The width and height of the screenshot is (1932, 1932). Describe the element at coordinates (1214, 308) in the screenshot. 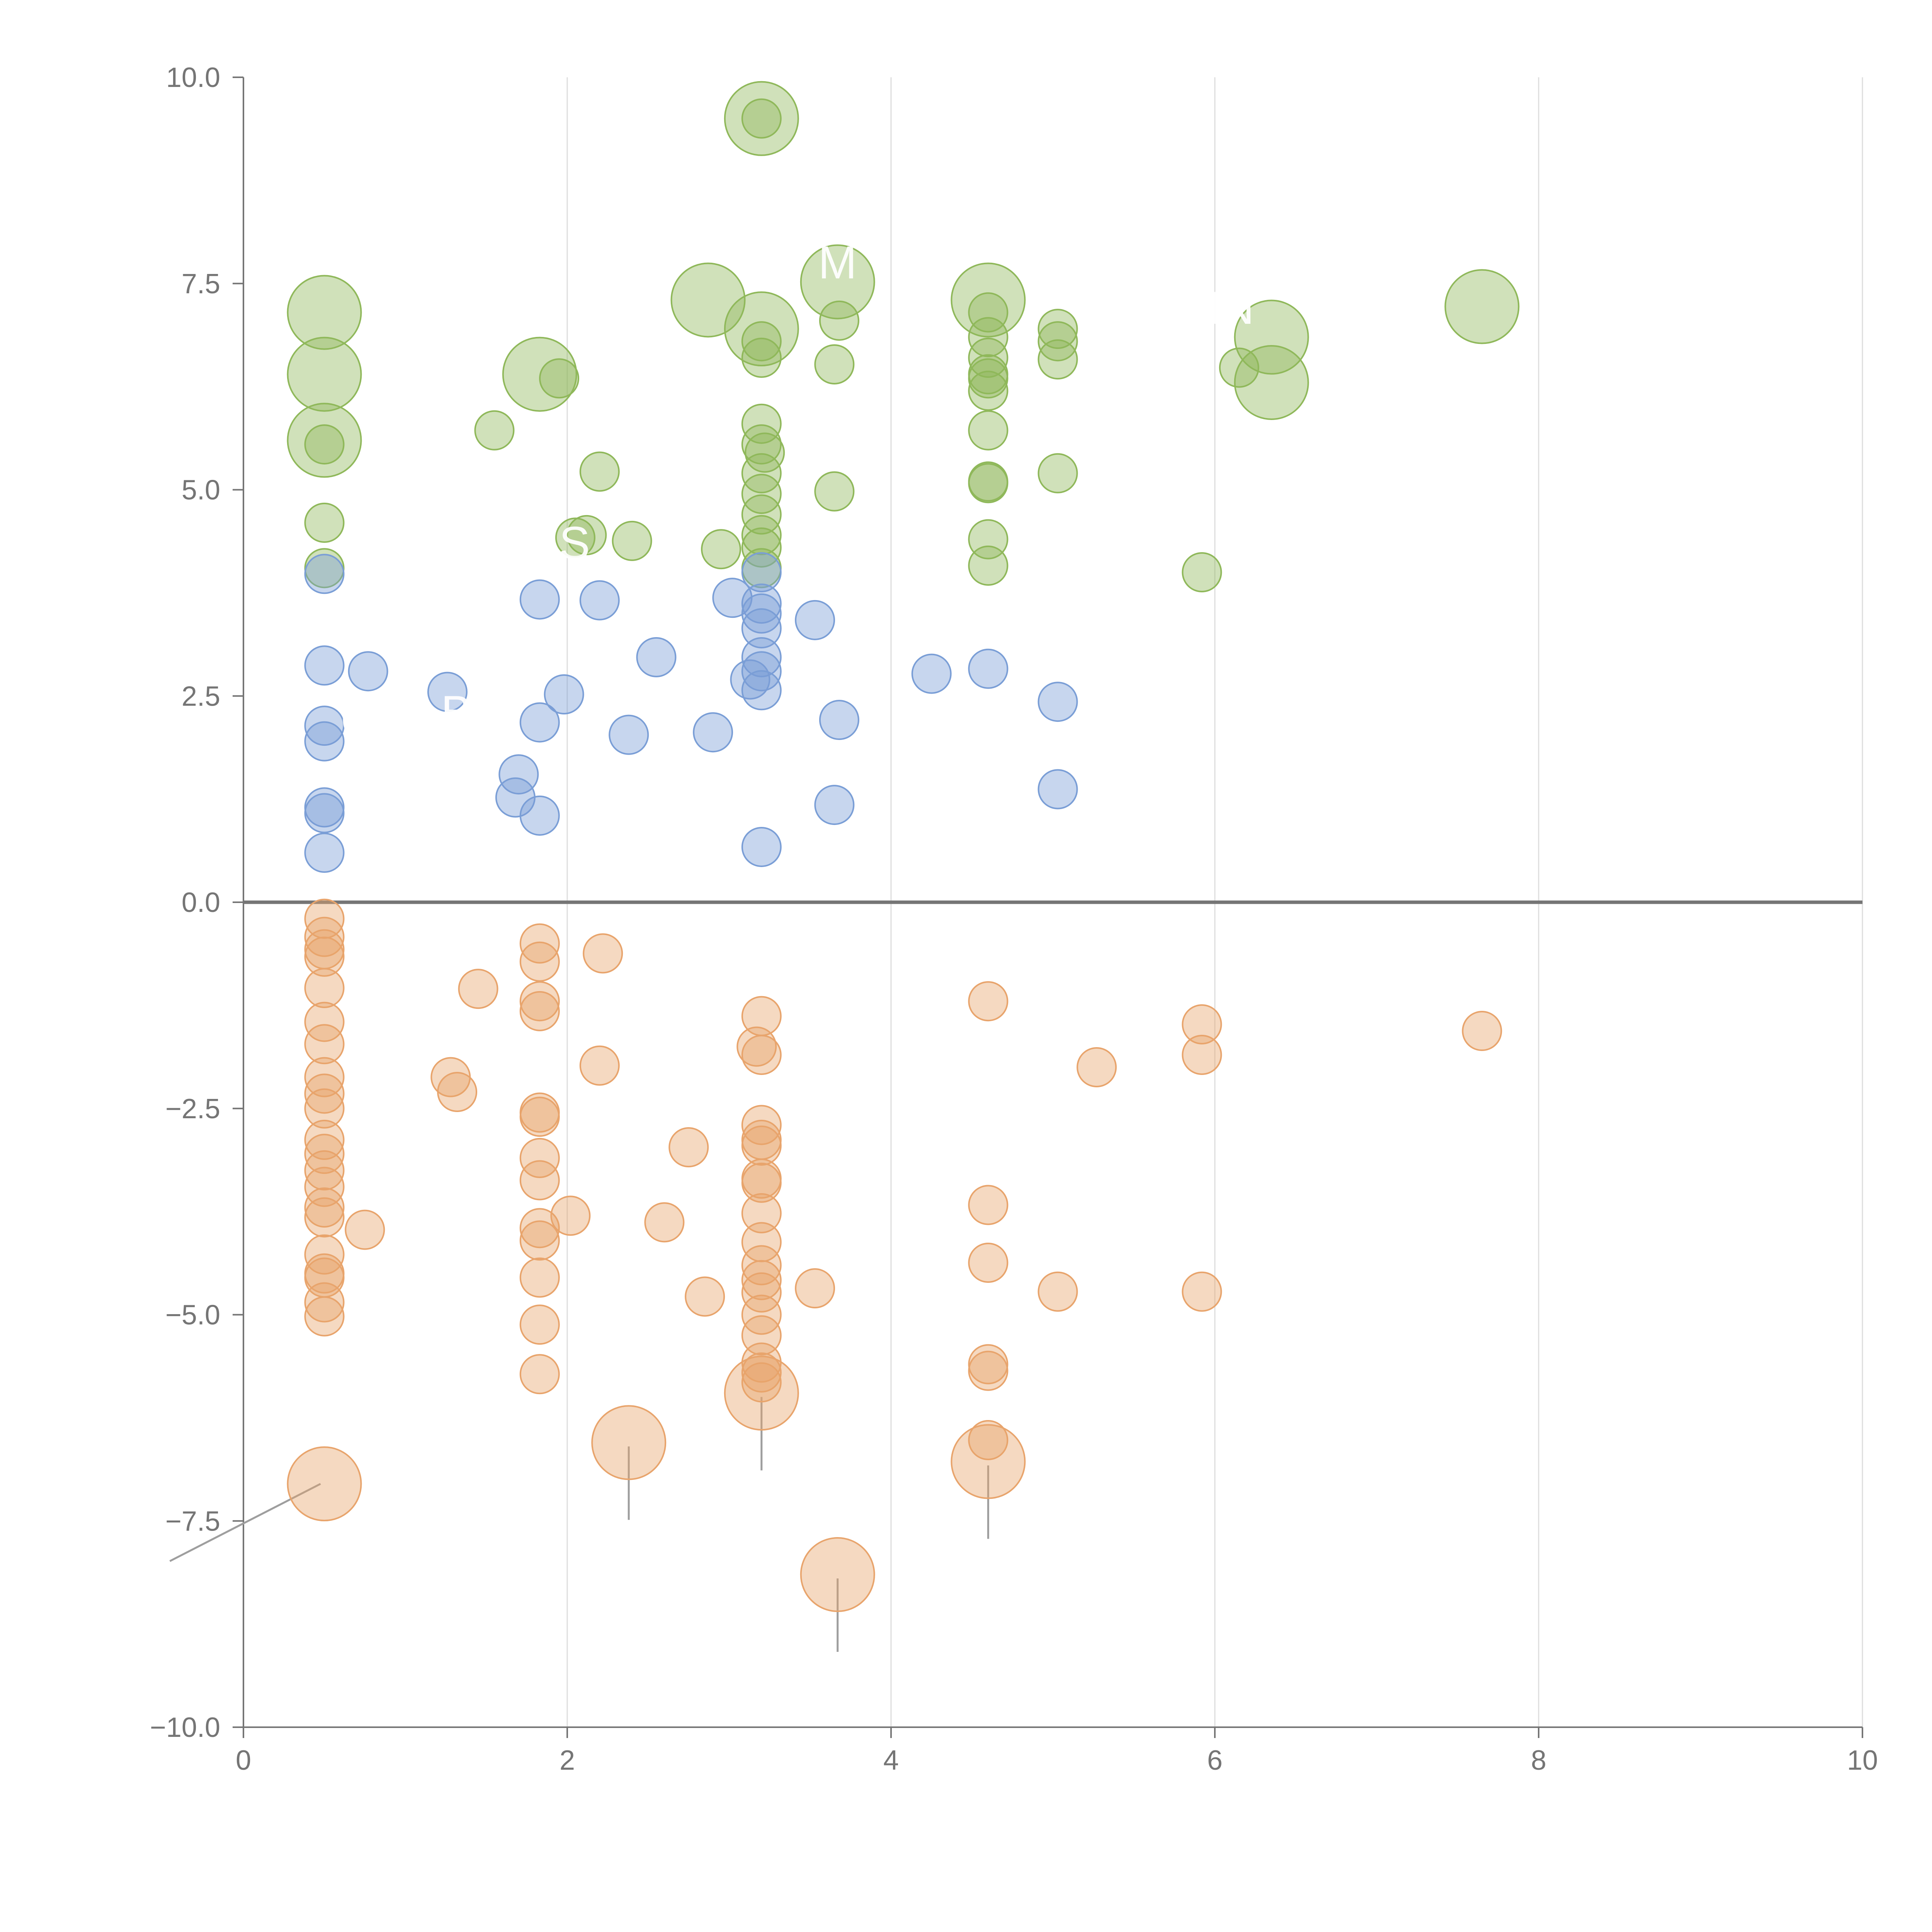

I see `point-label: RIN` at that location.